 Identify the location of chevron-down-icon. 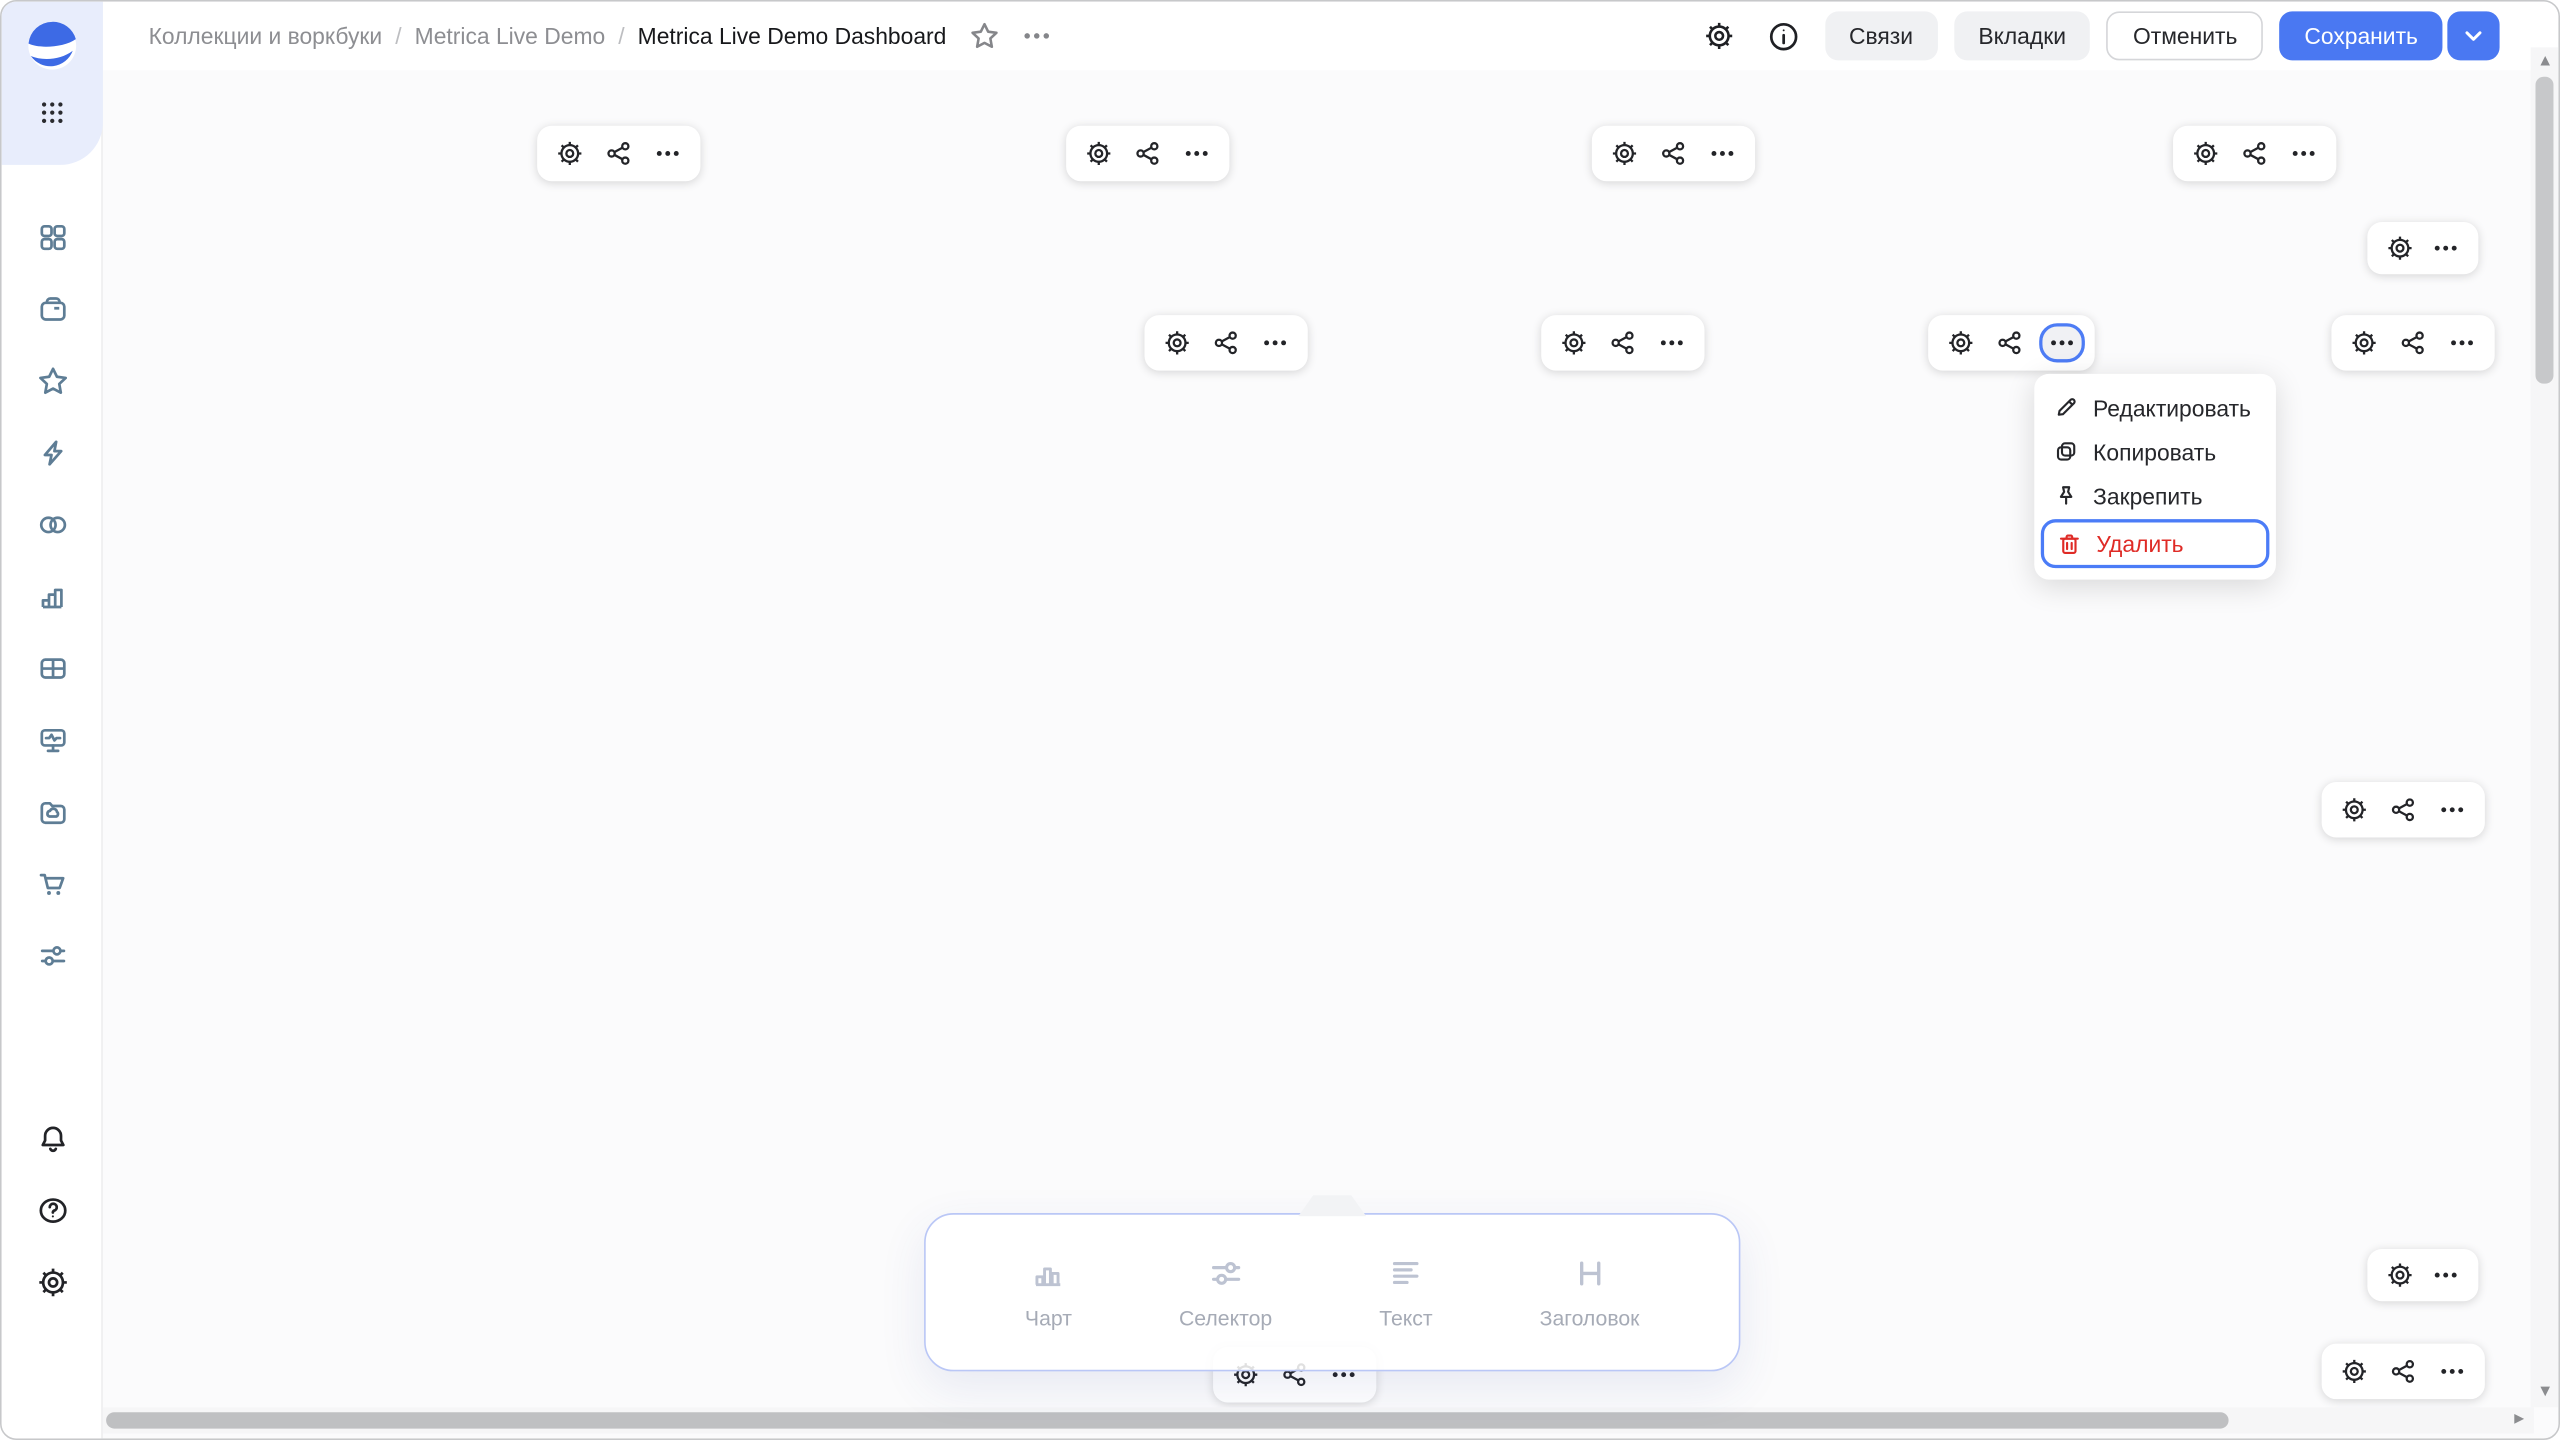
(2473, 36).